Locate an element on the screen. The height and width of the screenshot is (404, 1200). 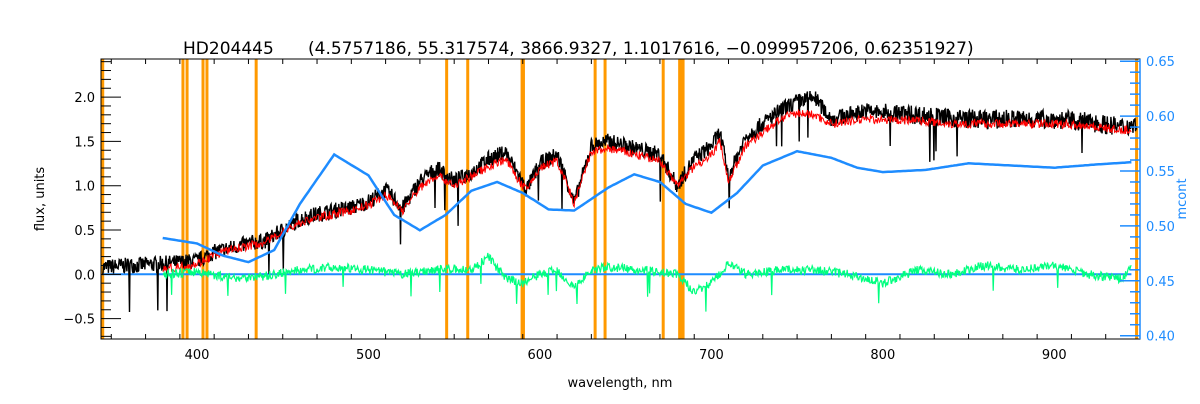
y-tick-label: 1.0 is located at coordinates (84, 187).